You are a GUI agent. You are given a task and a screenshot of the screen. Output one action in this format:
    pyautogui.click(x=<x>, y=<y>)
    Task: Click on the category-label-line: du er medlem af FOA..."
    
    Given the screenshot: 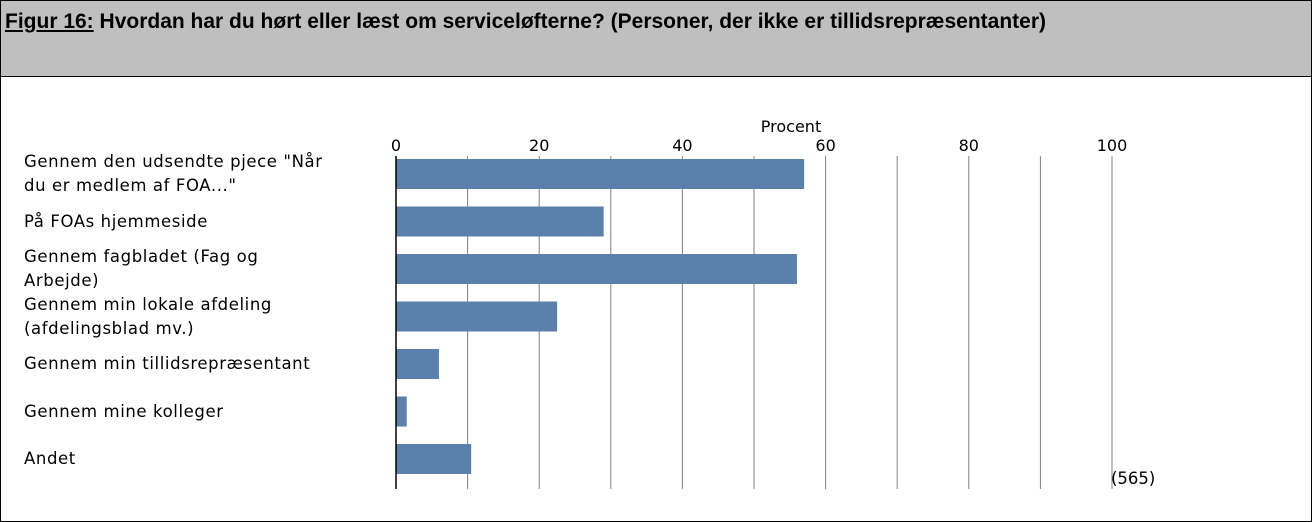 What is the action you would take?
    pyautogui.click(x=130, y=185)
    